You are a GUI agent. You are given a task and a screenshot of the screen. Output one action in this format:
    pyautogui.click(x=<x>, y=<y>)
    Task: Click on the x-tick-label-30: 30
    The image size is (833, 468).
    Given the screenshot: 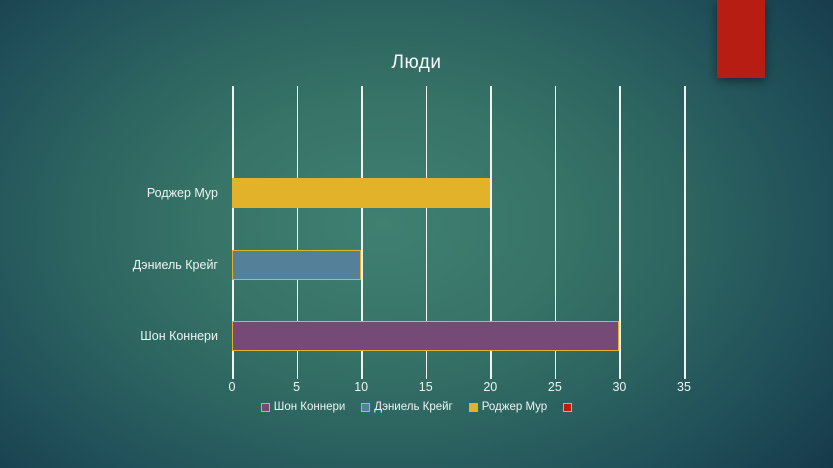 What is the action you would take?
    pyautogui.click(x=619, y=387)
    